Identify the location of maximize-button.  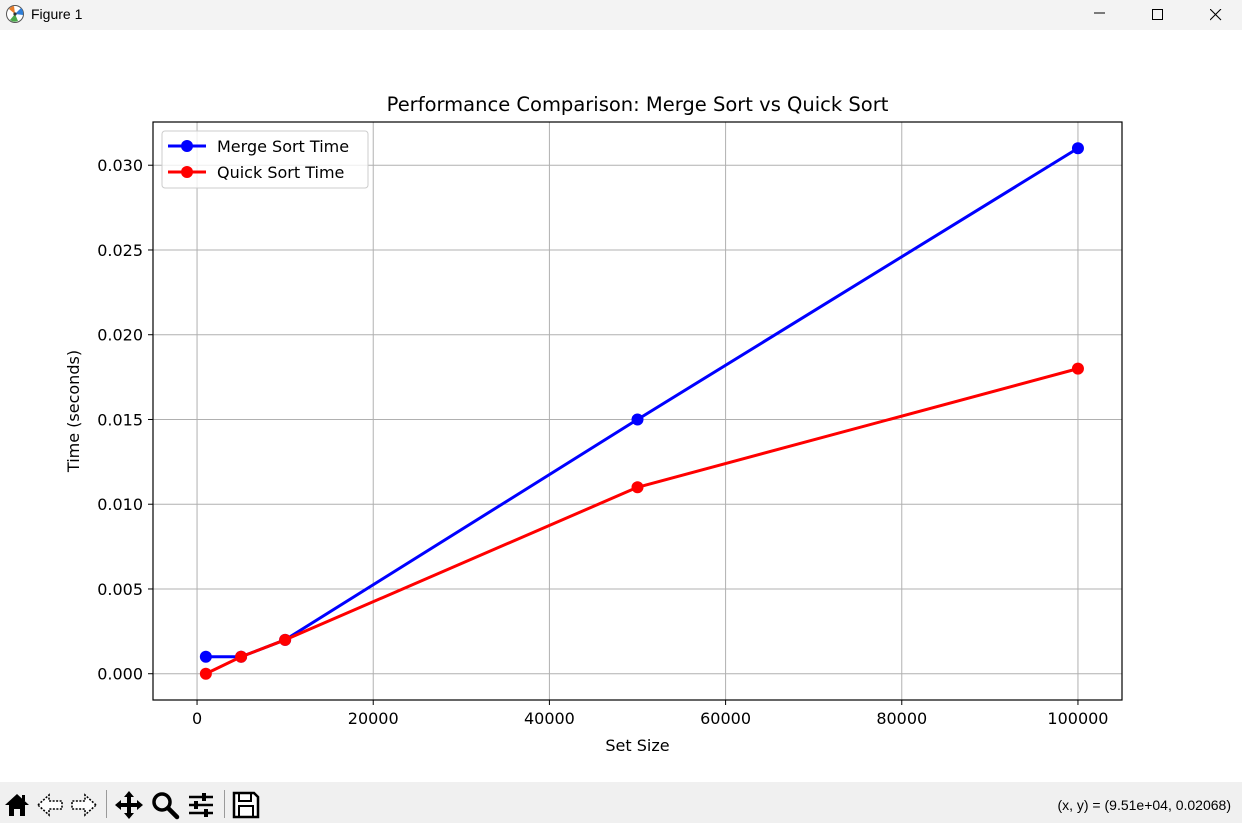
(1158, 15).